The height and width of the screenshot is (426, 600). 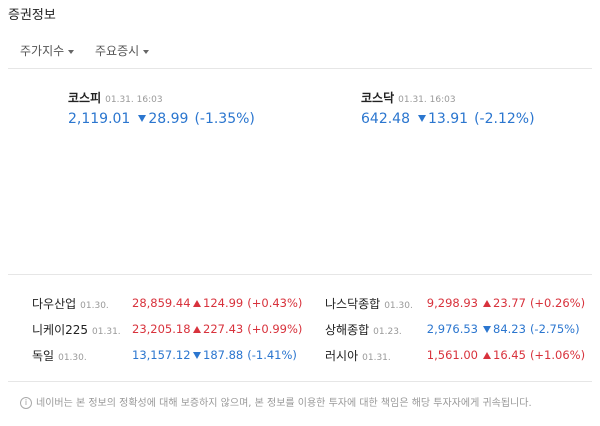 What do you see at coordinates (60, 329) in the screenshot?
I see `market-name: 니케이225` at bounding box center [60, 329].